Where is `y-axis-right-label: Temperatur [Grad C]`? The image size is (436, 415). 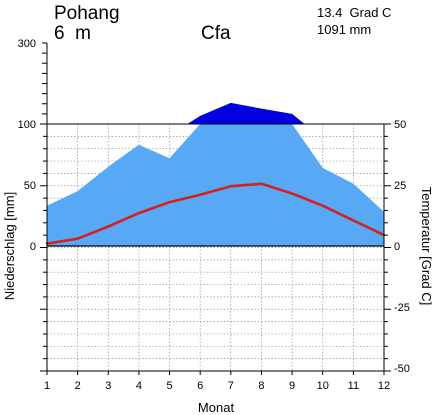
y-axis-right-label: Temperatur [Grad C] is located at coordinates (426, 246).